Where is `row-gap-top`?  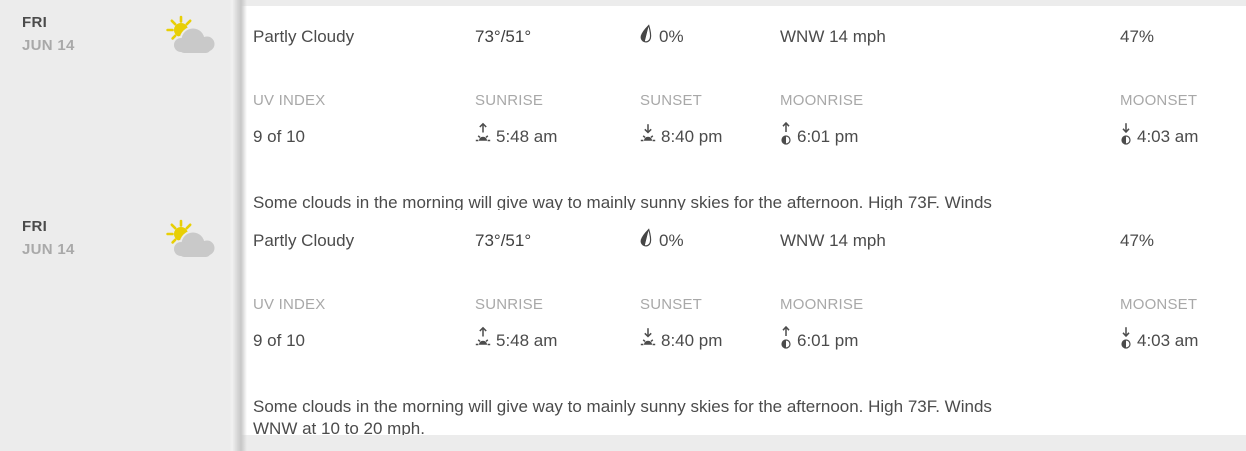 row-gap-top is located at coordinates (623, 3).